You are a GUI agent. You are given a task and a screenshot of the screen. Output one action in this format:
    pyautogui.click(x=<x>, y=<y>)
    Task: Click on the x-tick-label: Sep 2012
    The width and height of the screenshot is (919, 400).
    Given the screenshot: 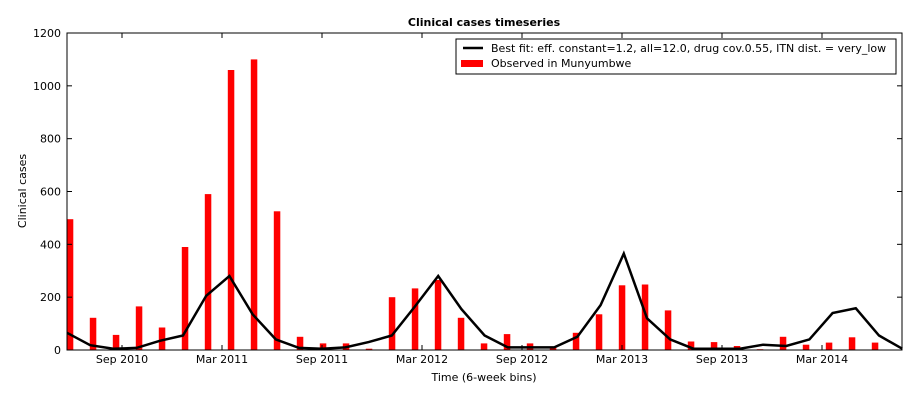 What is the action you would take?
    pyautogui.click(x=522, y=359)
    